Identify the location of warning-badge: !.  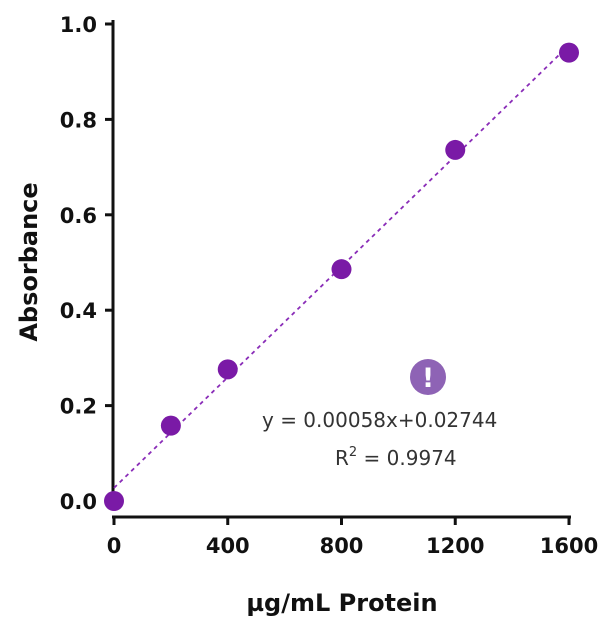
(428, 377).